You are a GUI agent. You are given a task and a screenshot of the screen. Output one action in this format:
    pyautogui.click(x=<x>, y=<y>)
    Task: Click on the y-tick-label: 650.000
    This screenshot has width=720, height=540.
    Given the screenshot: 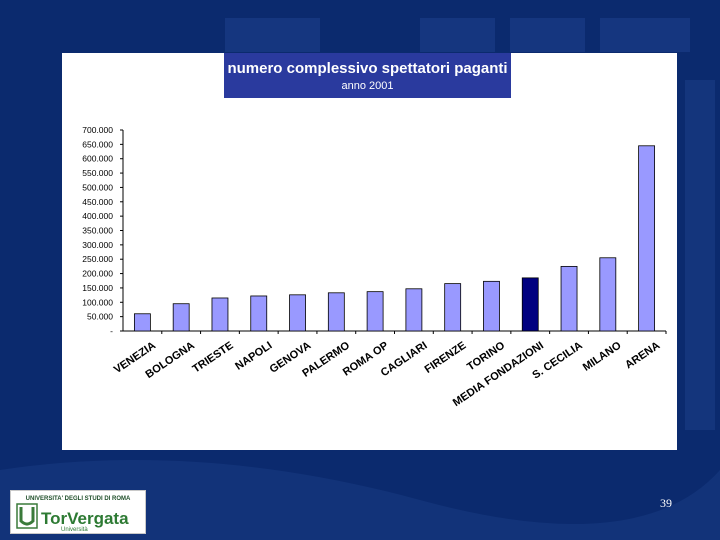 What is the action you would take?
    pyautogui.click(x=97, y=144)
    